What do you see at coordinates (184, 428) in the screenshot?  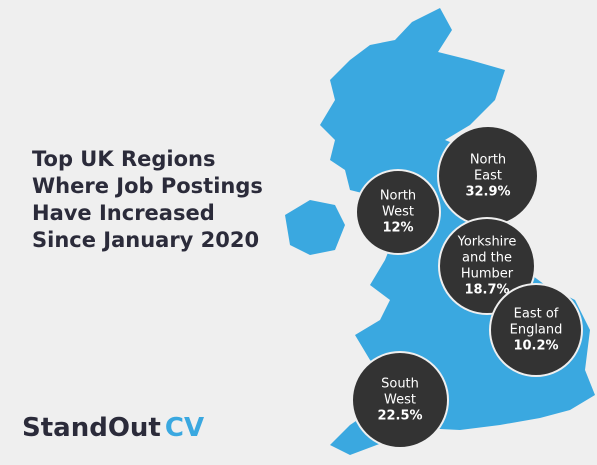 I see `logo-accent: CV` at bounding box center [184, 428].